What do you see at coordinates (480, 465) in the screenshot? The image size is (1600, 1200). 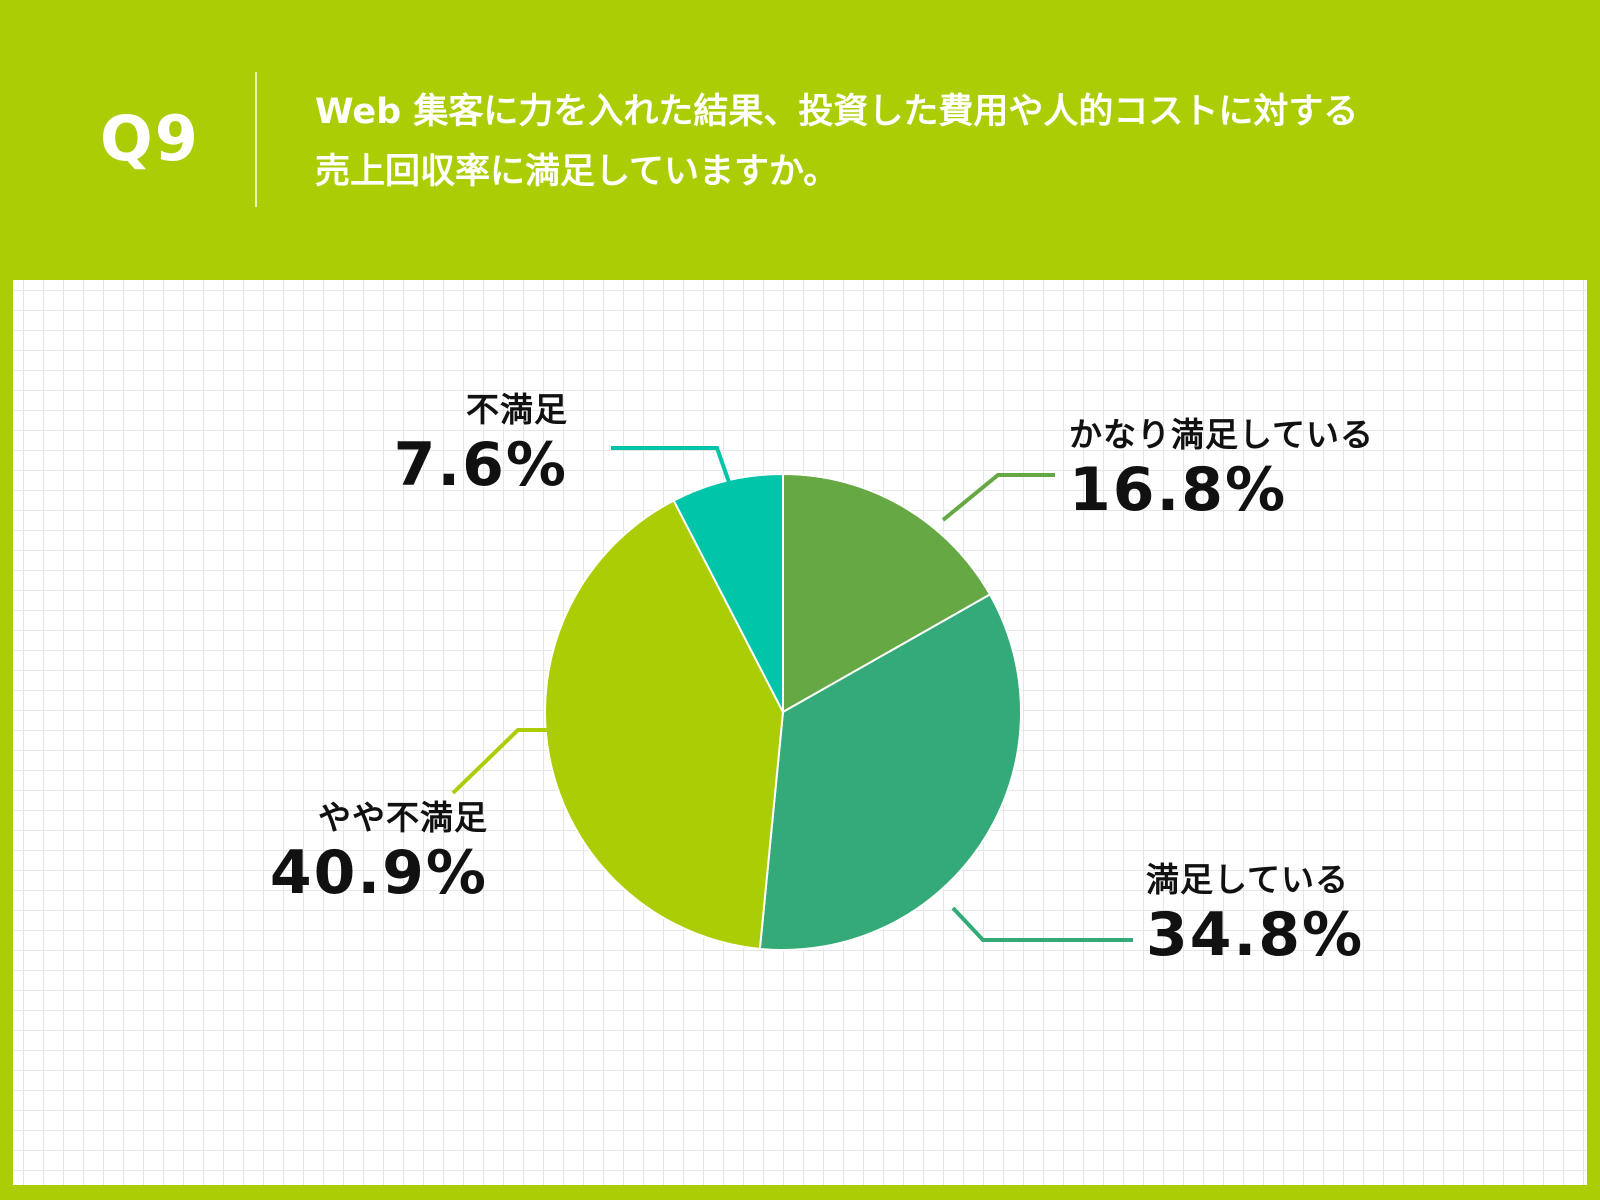 I see `value-label-dissatisfied: 7.6%` at bounding box center [480, 465].